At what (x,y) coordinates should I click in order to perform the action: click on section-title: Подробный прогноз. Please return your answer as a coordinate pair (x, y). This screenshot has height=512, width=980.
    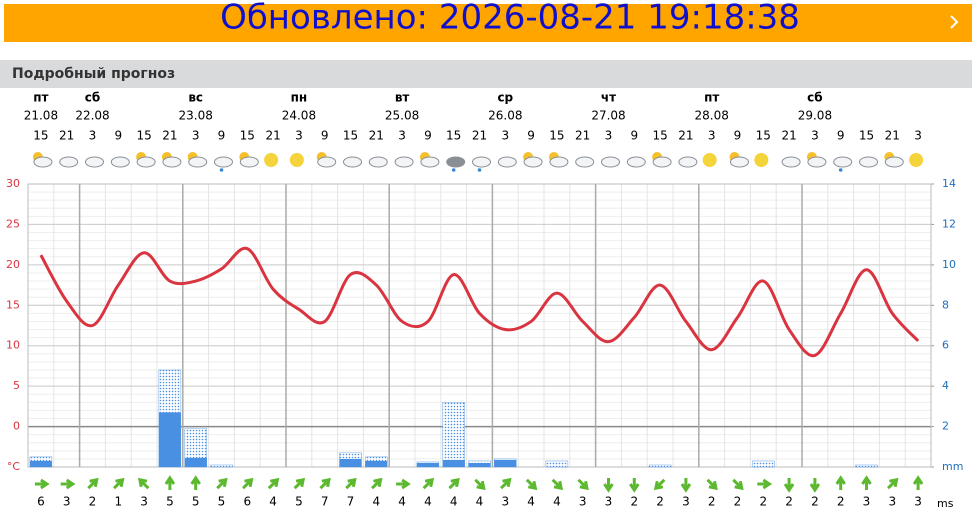
    Looking at the image, I should click on (93, 74).